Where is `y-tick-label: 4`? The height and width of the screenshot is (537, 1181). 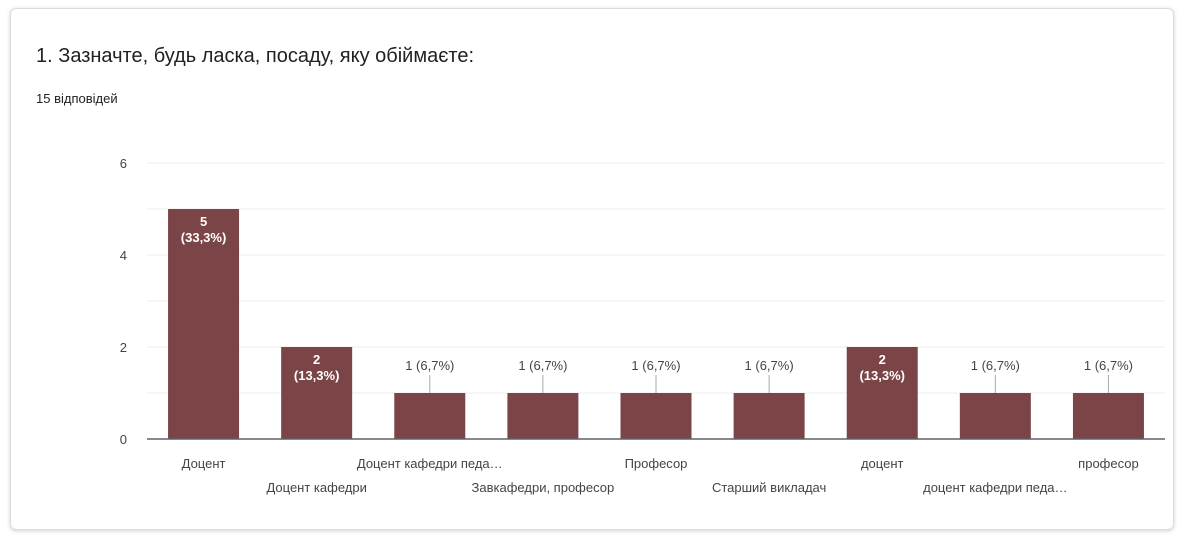 y-tick-label: 4 is located at coordinates (123, 255).